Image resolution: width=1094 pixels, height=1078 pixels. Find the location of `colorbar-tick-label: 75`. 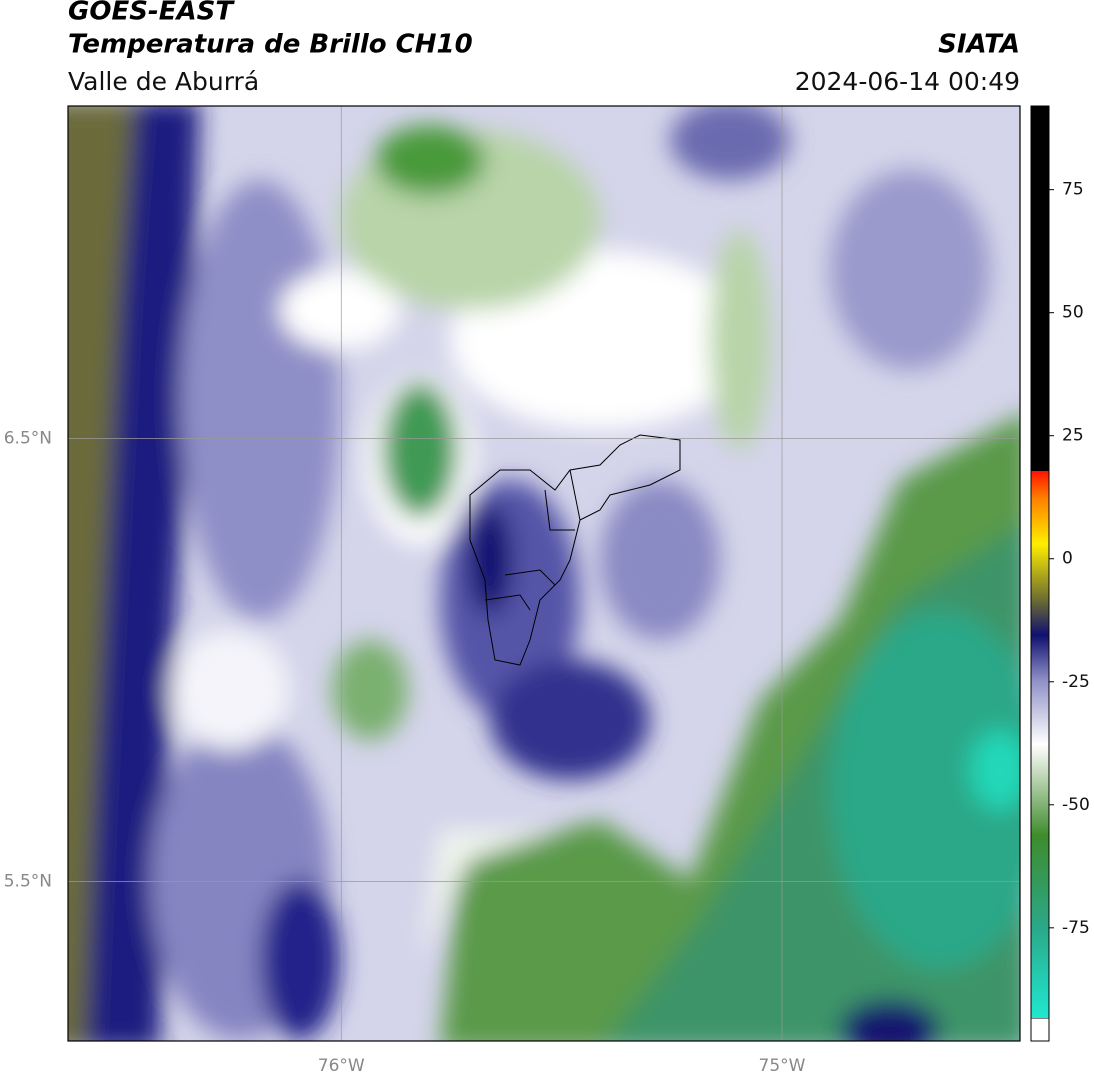

colorbar-tick-label: 75 is located at coordinates (1073, 190).